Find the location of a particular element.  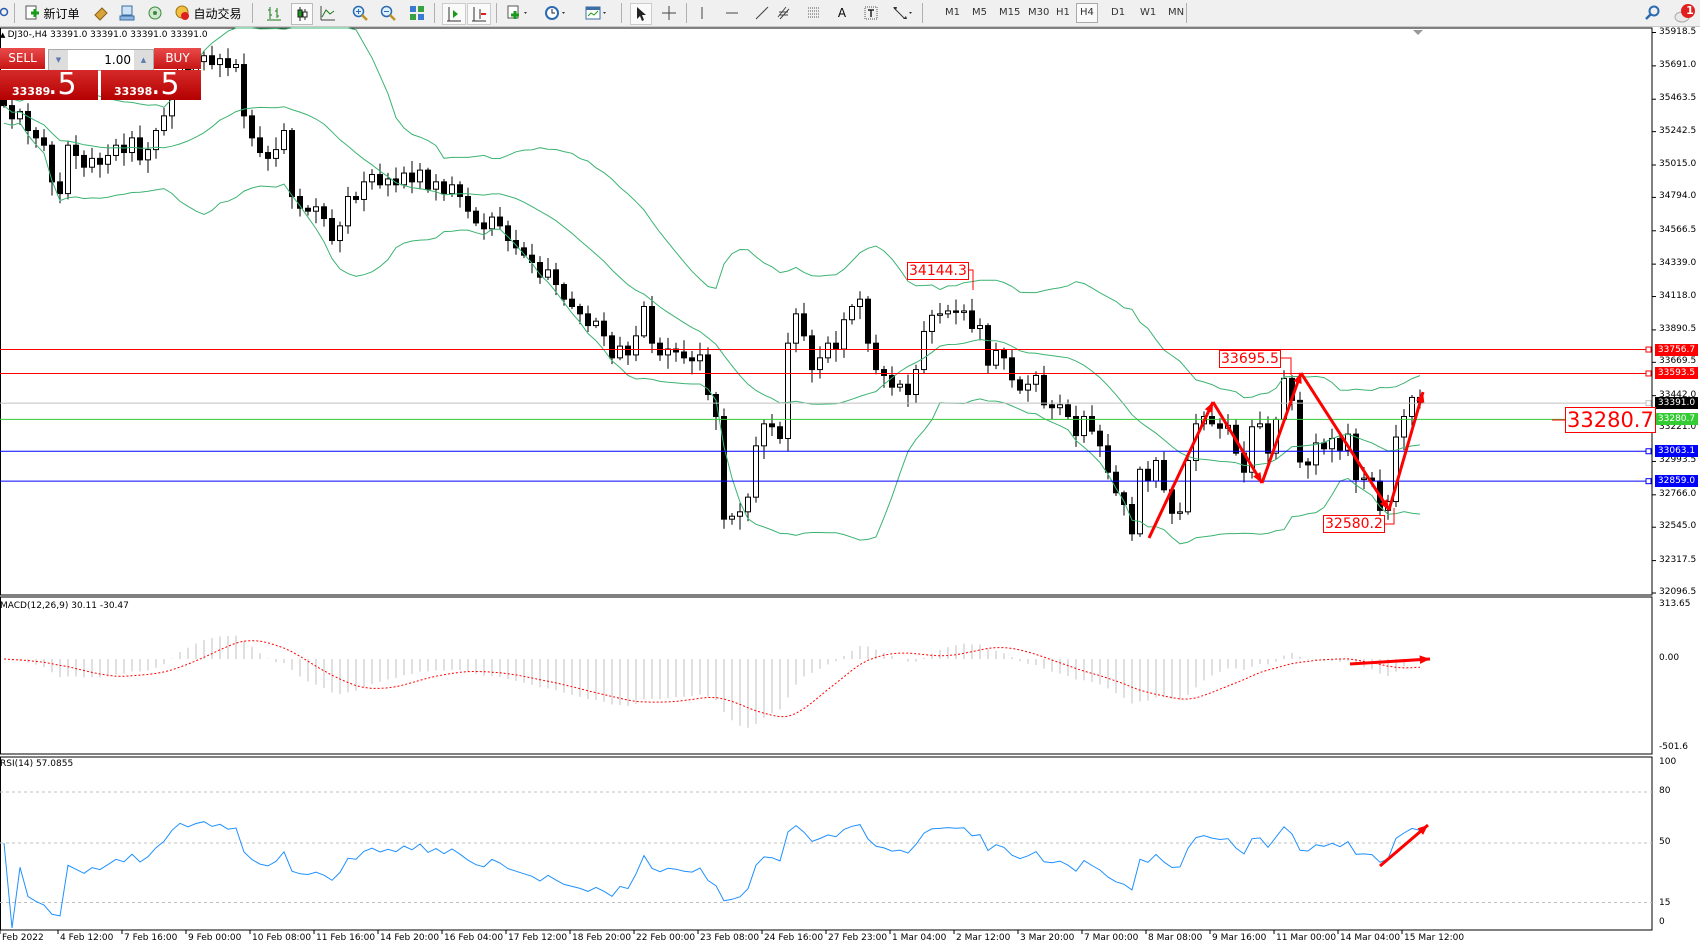

time-axis-label: 22 Feb 00:00 is located at coordinates (666, 938).